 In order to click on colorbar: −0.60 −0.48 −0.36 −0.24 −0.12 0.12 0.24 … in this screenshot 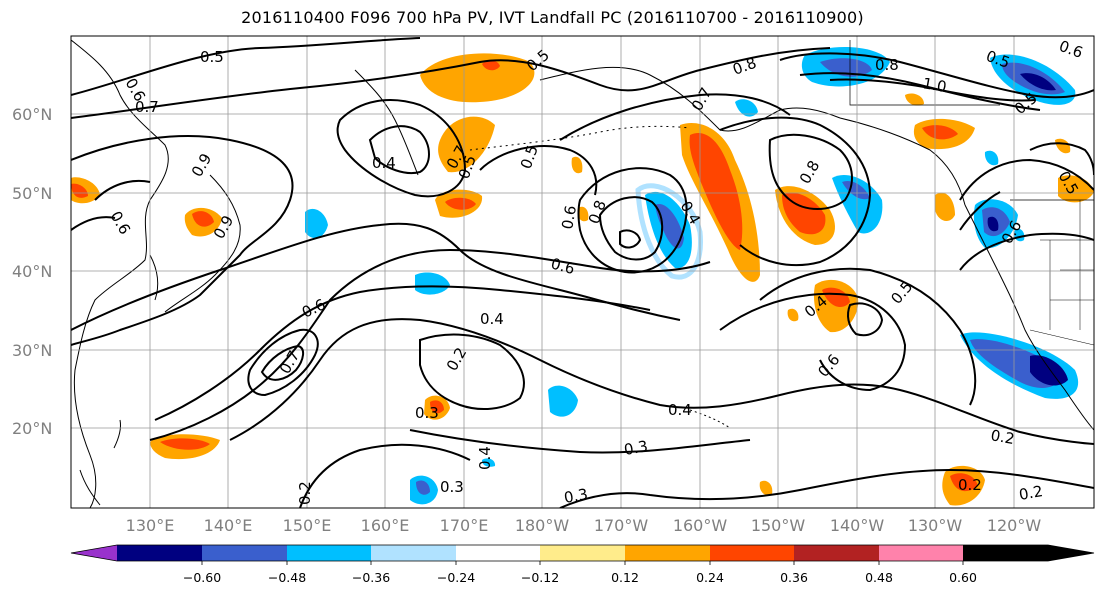, I will do `click(582, 564)`.